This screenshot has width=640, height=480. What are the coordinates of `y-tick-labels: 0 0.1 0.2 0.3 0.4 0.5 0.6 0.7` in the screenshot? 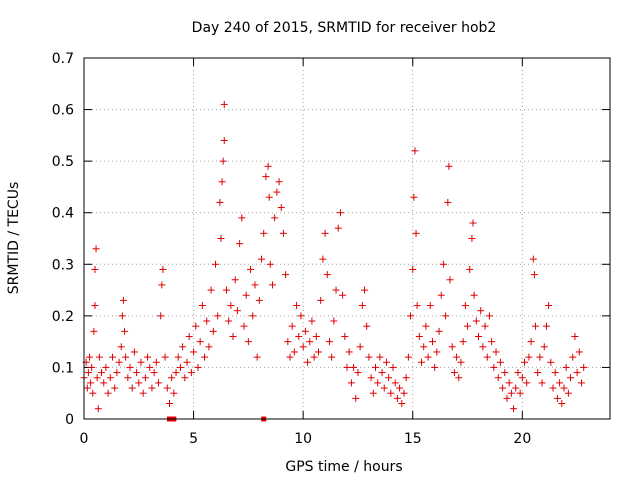 It's located at (63, 239).